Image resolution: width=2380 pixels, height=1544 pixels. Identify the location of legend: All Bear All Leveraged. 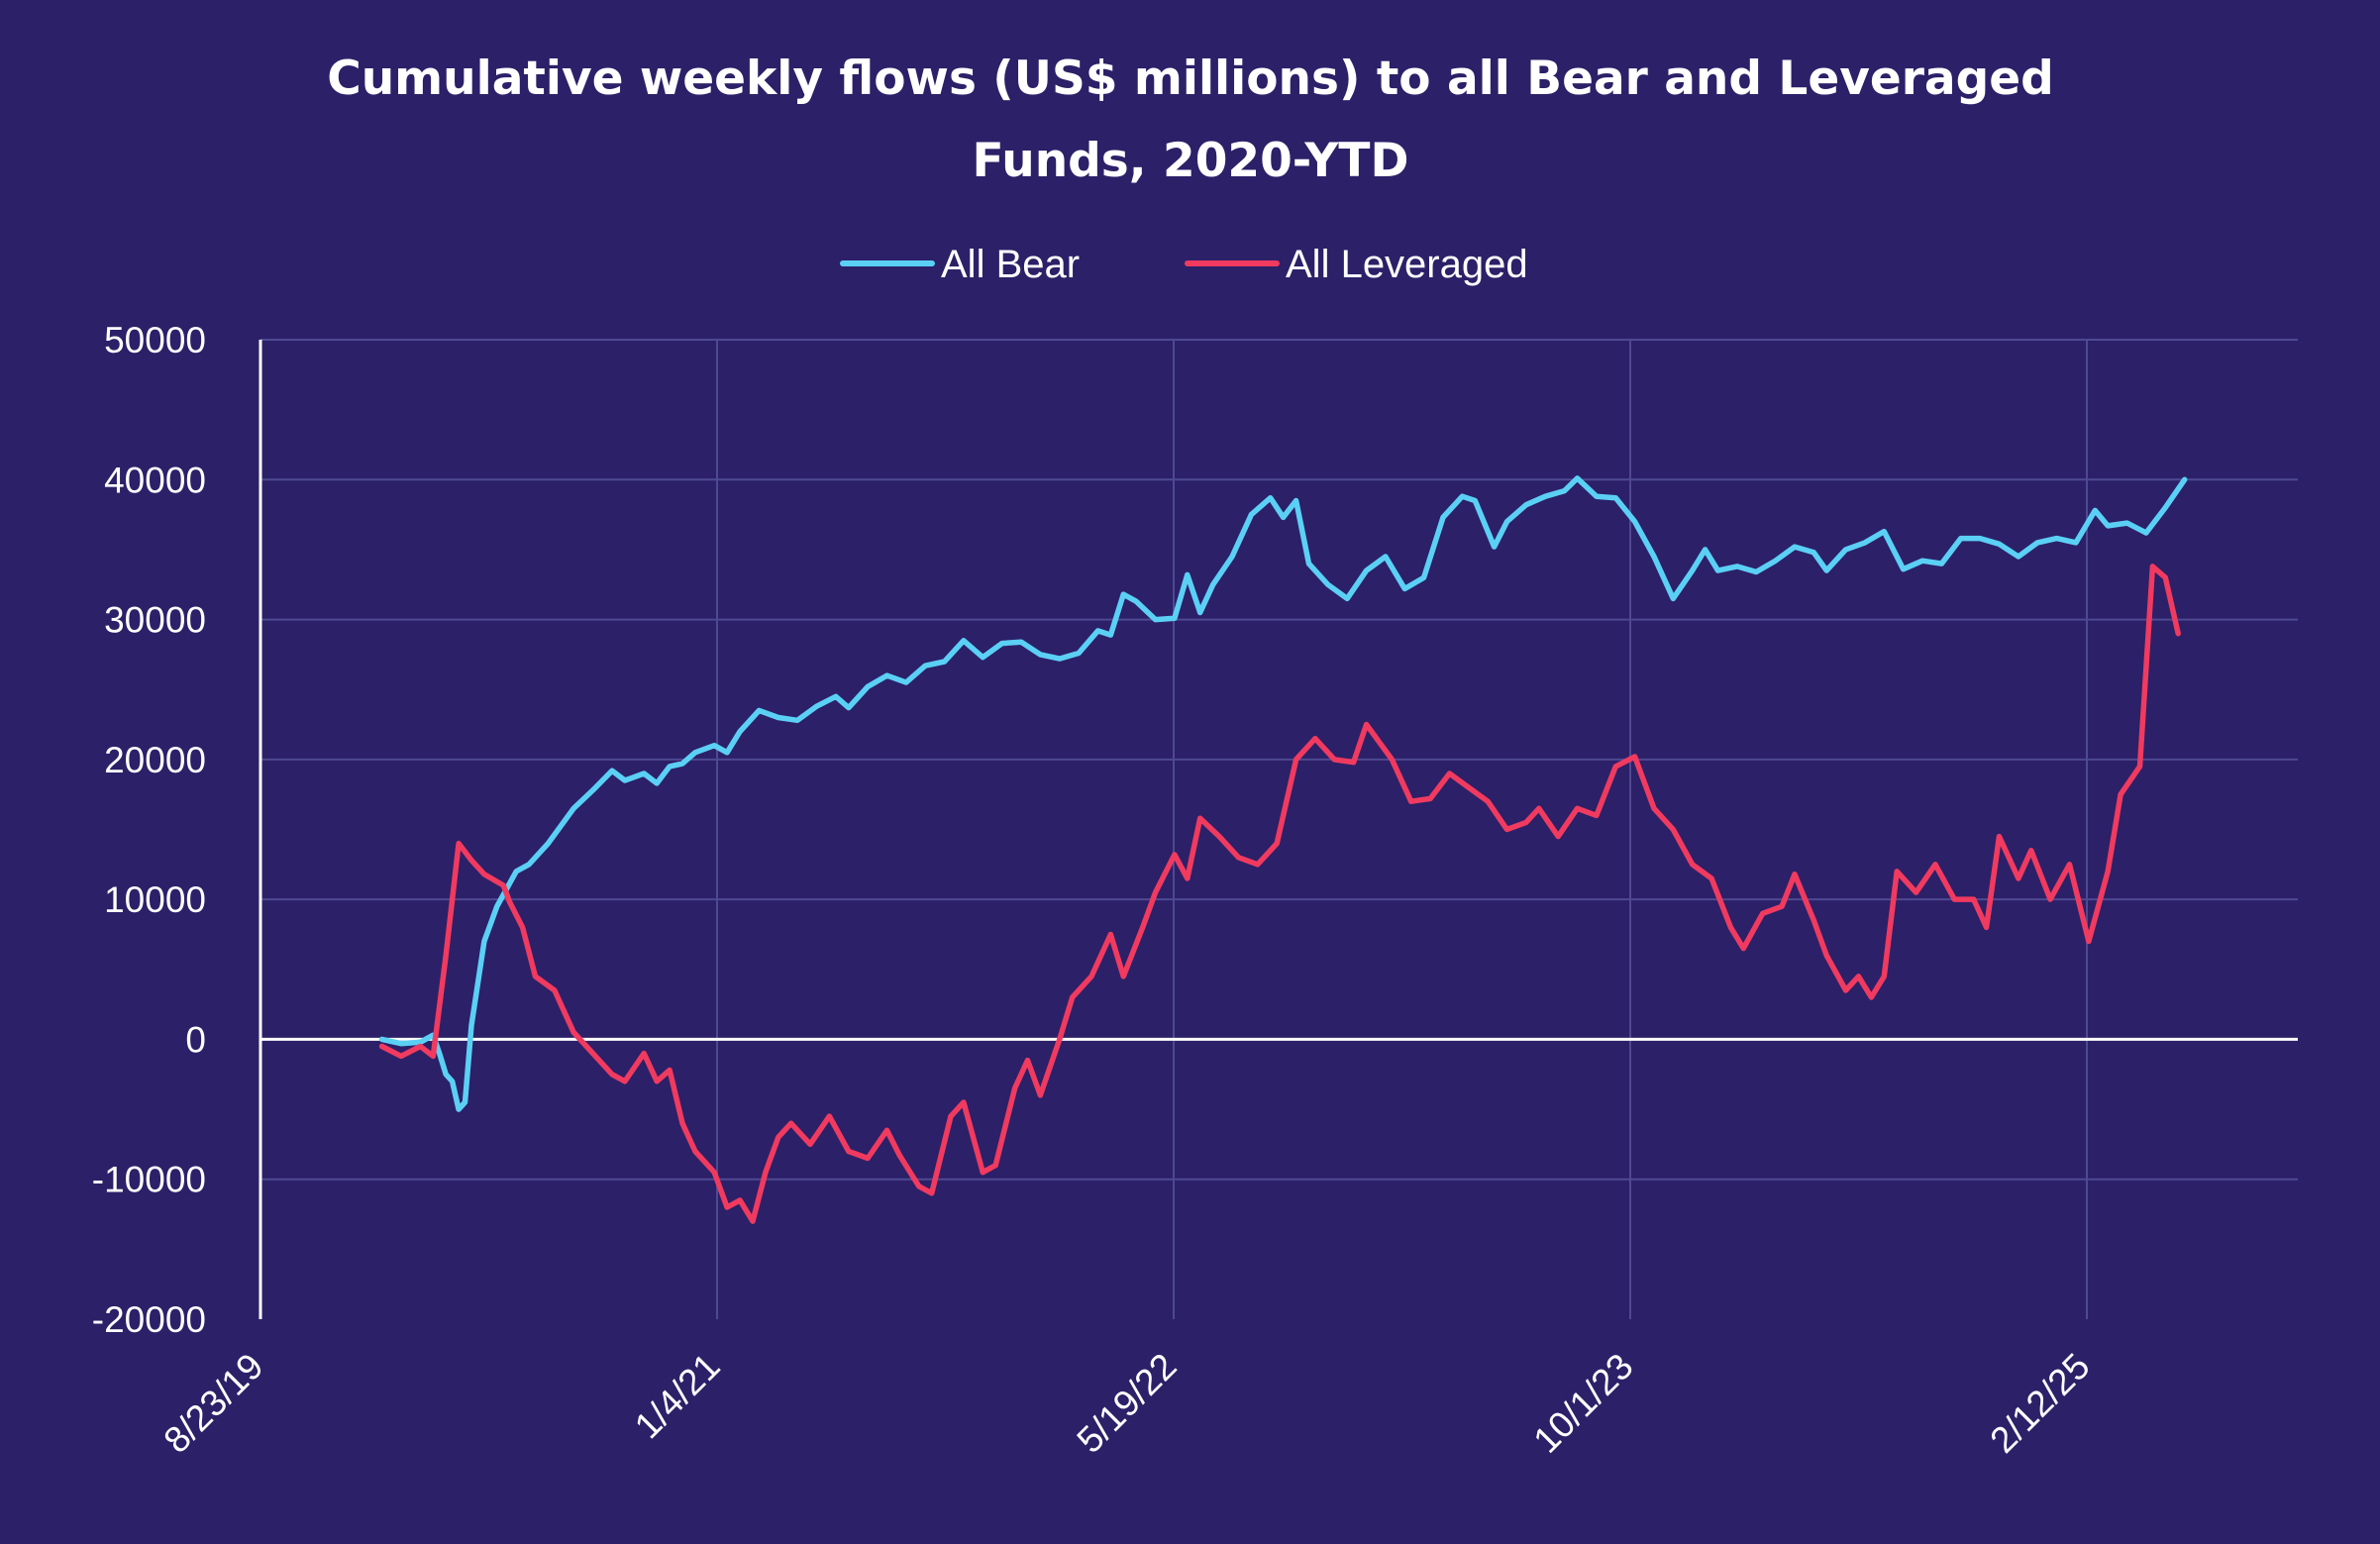
(1184, 264).